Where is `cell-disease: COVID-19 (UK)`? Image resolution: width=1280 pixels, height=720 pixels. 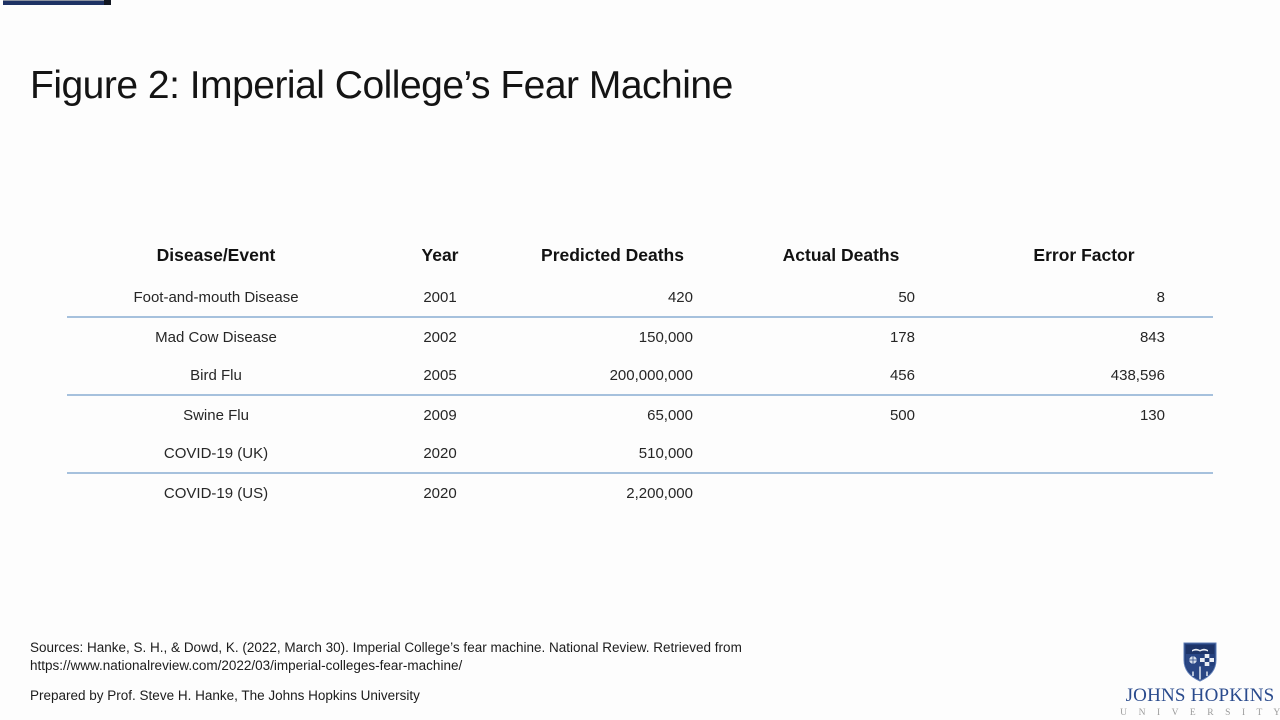 cell-disease: COVID-19 (UK) is located at coordinates (216, 454).